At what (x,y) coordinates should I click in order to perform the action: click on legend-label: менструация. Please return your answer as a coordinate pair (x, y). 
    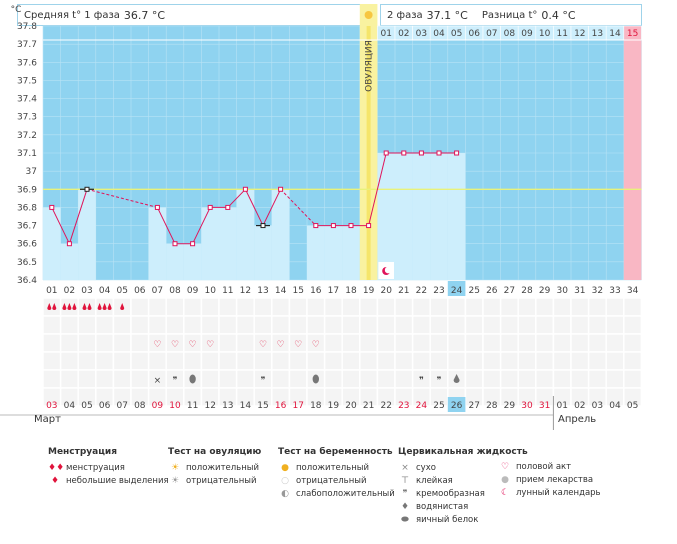
    Looking at the image, I should click on (95, 467).